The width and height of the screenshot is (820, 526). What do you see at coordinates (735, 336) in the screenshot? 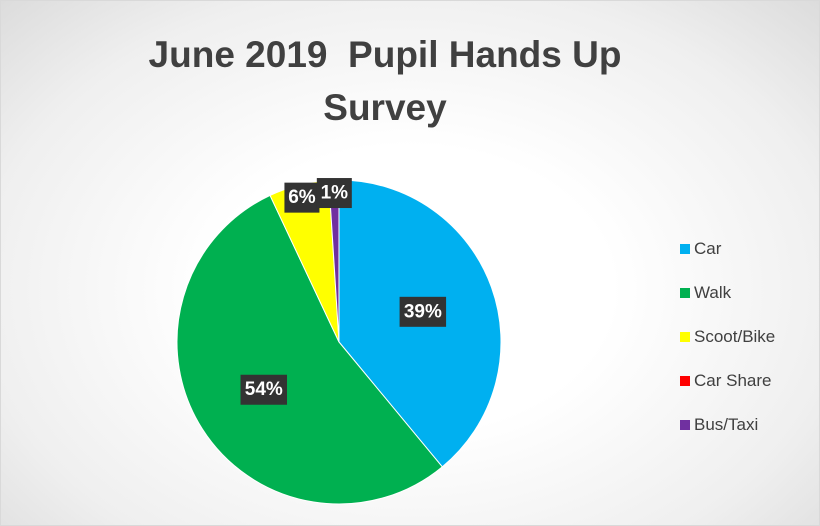
I see `legend-label: Scoot/Bike` at bounding box center [735, 336].